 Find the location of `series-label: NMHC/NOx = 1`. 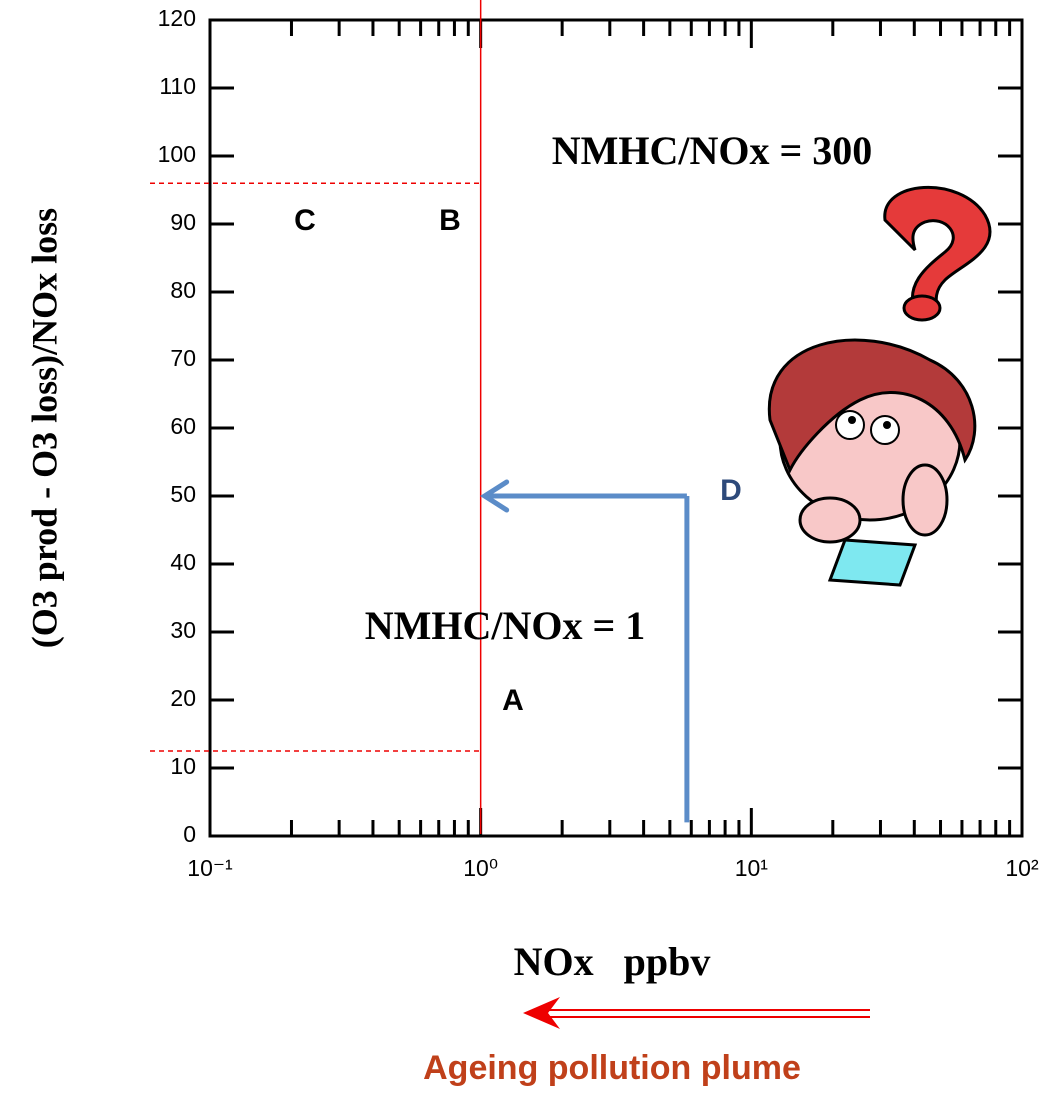

series-label: NMHC/NOx = 1 is located at coordinates (505, 625).